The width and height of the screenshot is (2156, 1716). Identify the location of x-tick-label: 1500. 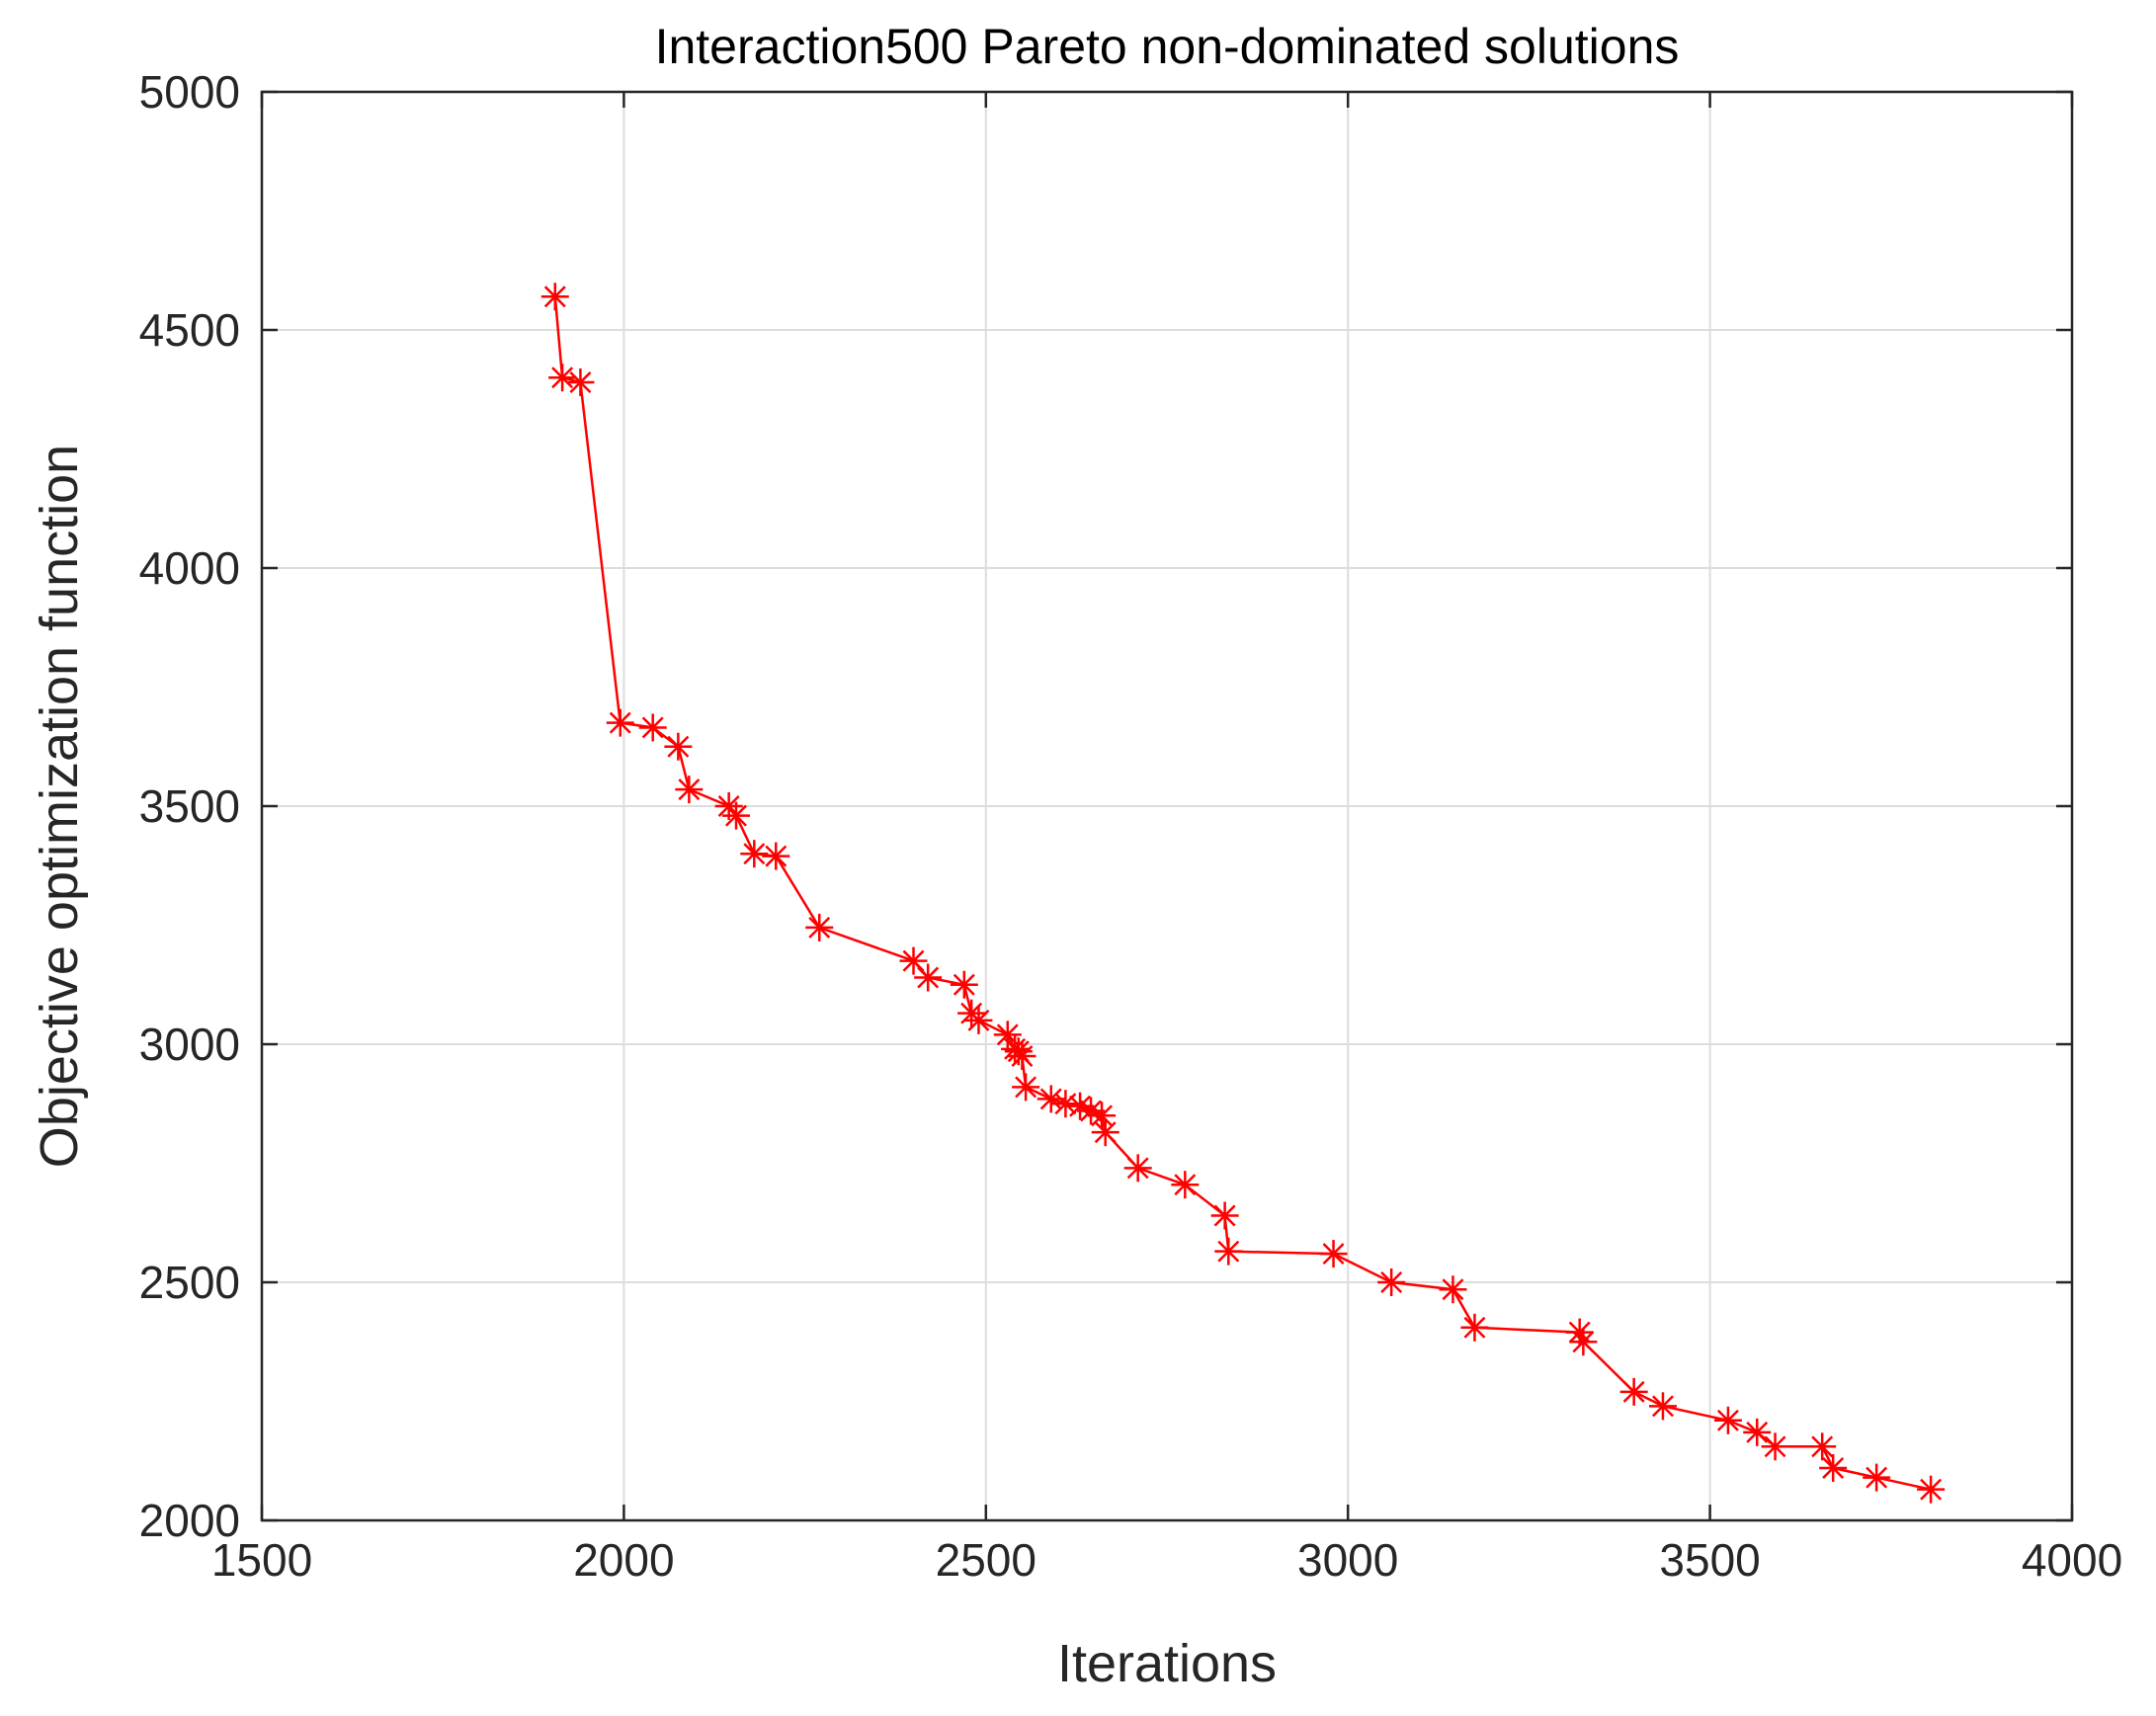
(261, 1560).